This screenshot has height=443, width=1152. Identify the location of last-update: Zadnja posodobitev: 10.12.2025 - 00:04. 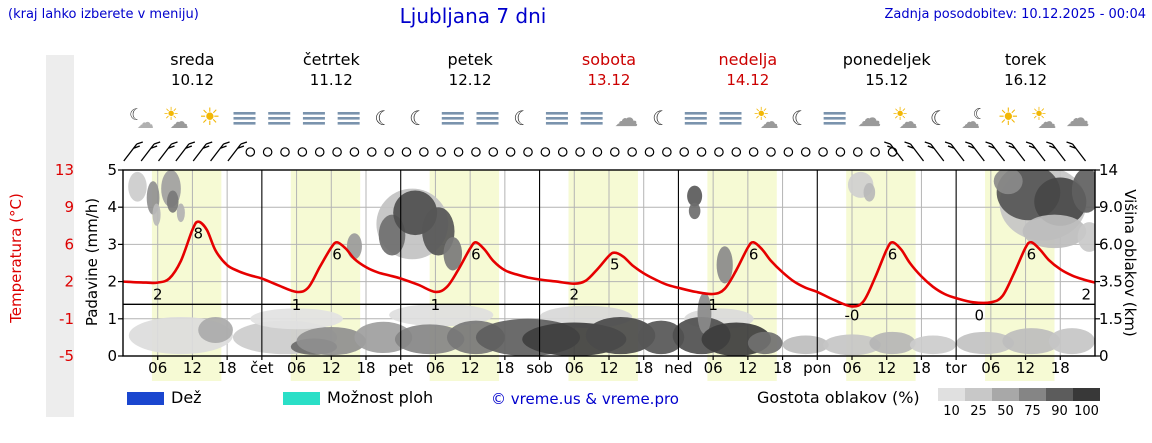
(1015, 14).